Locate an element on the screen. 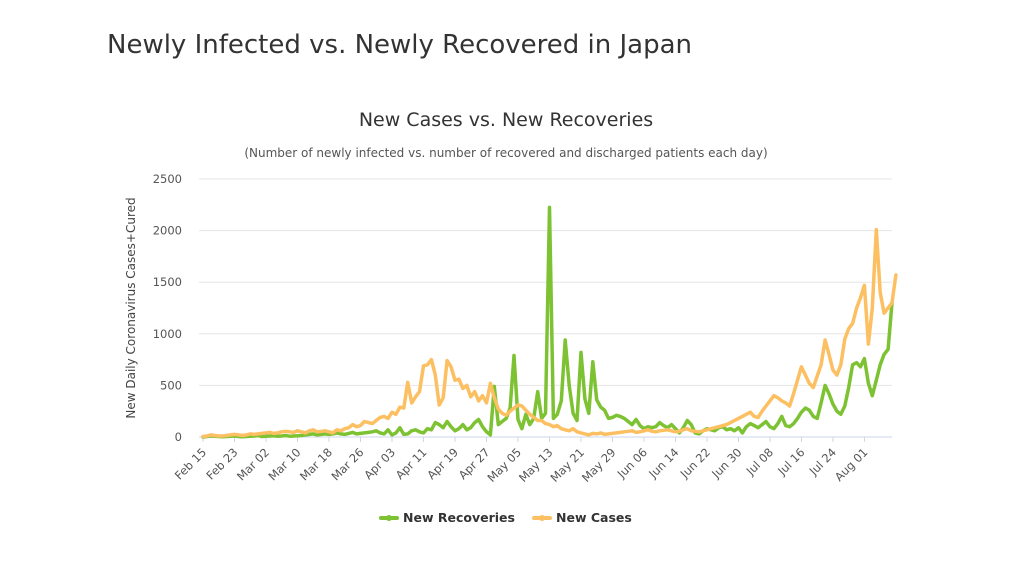  y-tick-label: 2500 is located at coordinates (167, 179).